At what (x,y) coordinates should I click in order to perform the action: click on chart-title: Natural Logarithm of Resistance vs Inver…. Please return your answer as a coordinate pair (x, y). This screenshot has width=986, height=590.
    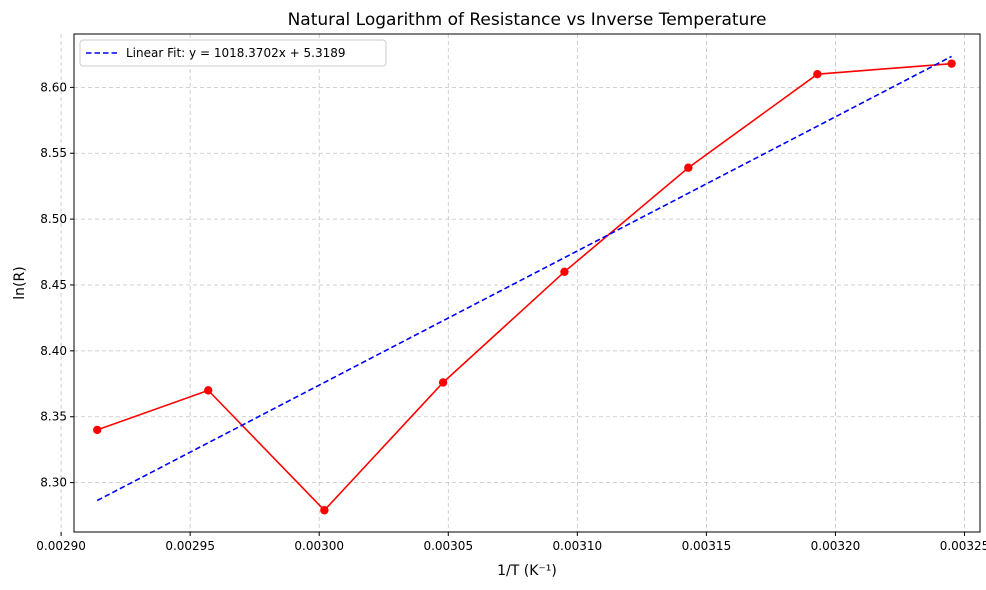
    Looking at the image, I should click on (527, 20).